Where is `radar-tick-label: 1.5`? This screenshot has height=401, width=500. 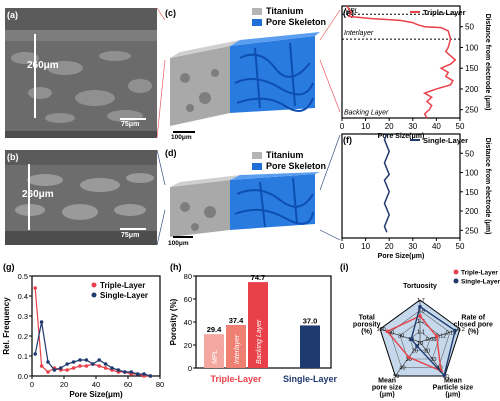 radar-tick-label: 1.5 is located at coordinates (421, 312).